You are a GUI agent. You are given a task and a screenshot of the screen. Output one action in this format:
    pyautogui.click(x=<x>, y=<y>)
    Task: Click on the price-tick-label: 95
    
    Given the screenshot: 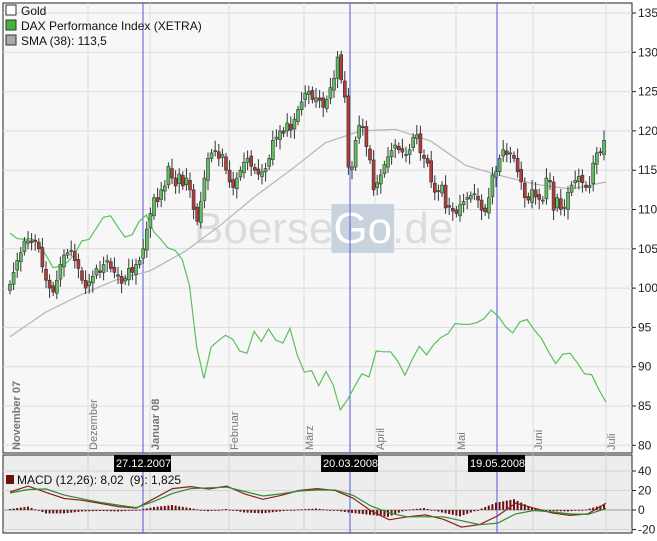 What is the action you would take?
    pyautogui.click(x=645, y=327)
    